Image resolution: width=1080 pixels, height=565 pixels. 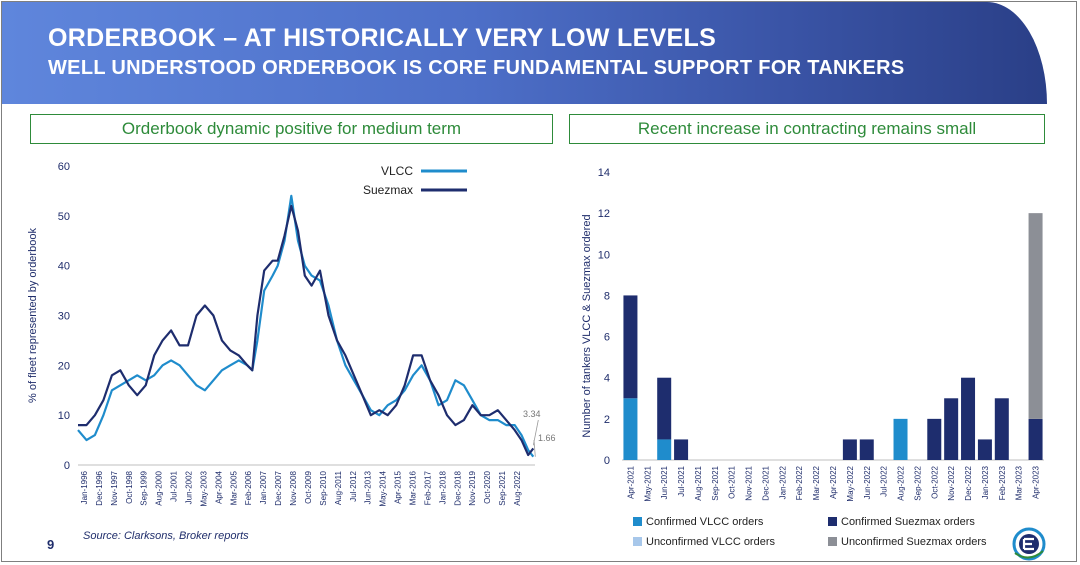 I want to click on x-tick-label: Dec-2021, so click(x=765, y=482).